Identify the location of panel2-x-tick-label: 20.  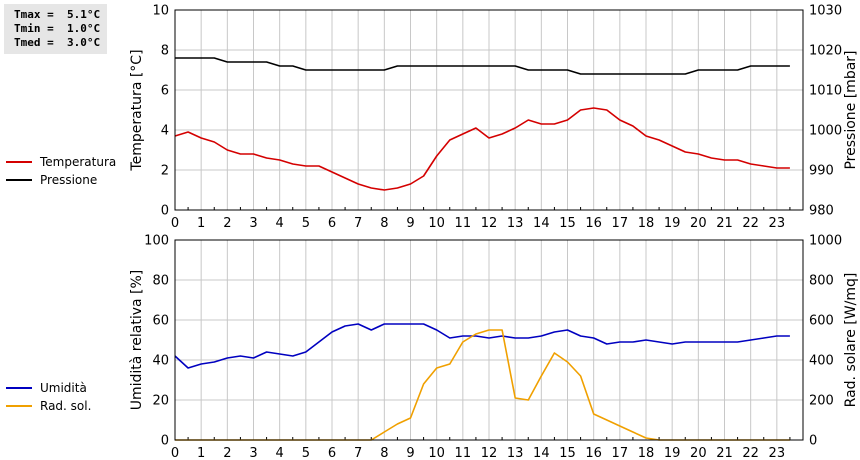
(698, 453).